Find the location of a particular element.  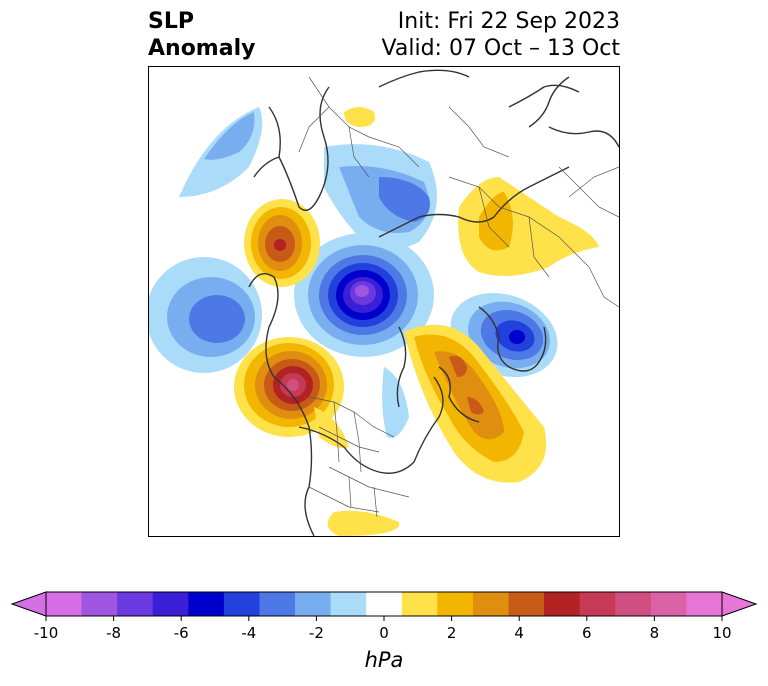

colorbar-extend-high is located at coordinates (739, 604).